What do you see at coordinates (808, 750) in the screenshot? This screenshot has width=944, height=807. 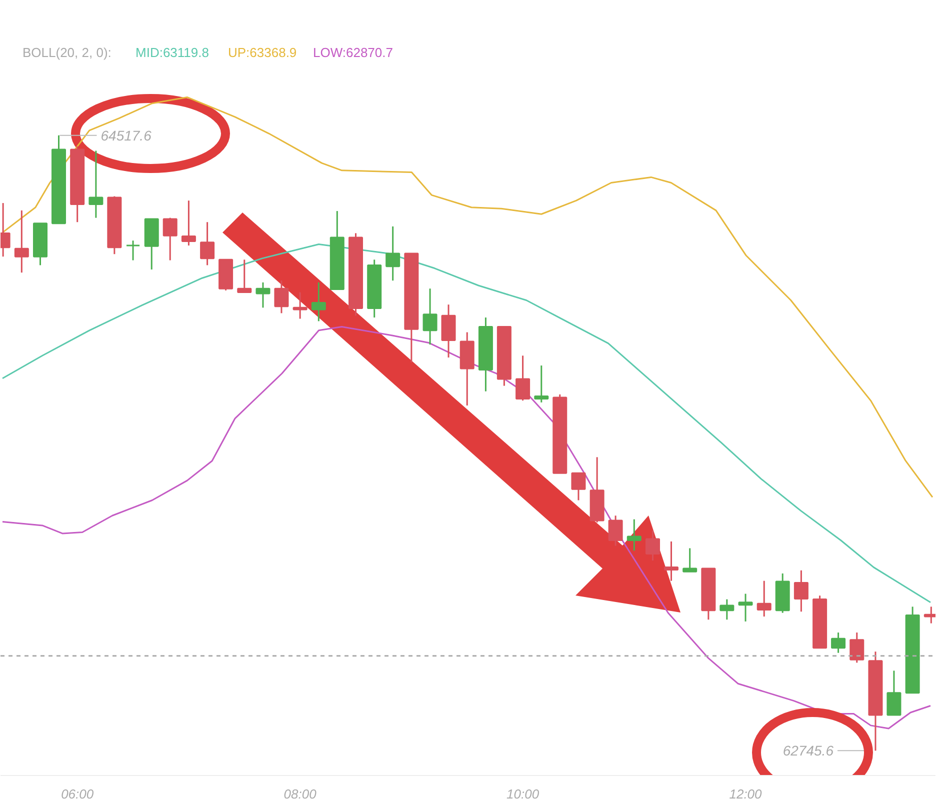 I see `annotation: 62745.6` at bounding box center [808, 750].